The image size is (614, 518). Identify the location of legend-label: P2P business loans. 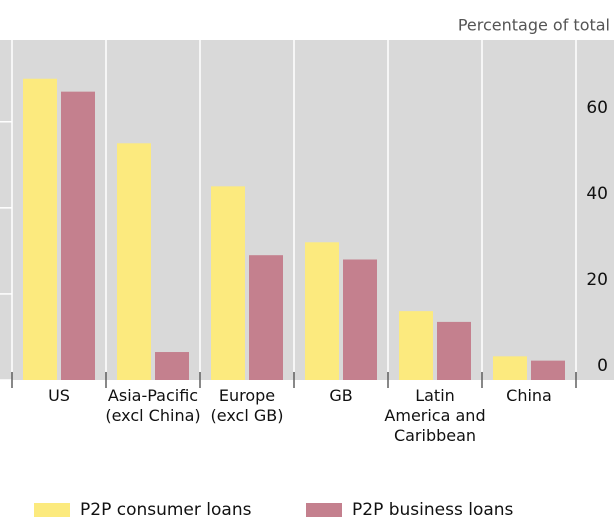
(433, 509).